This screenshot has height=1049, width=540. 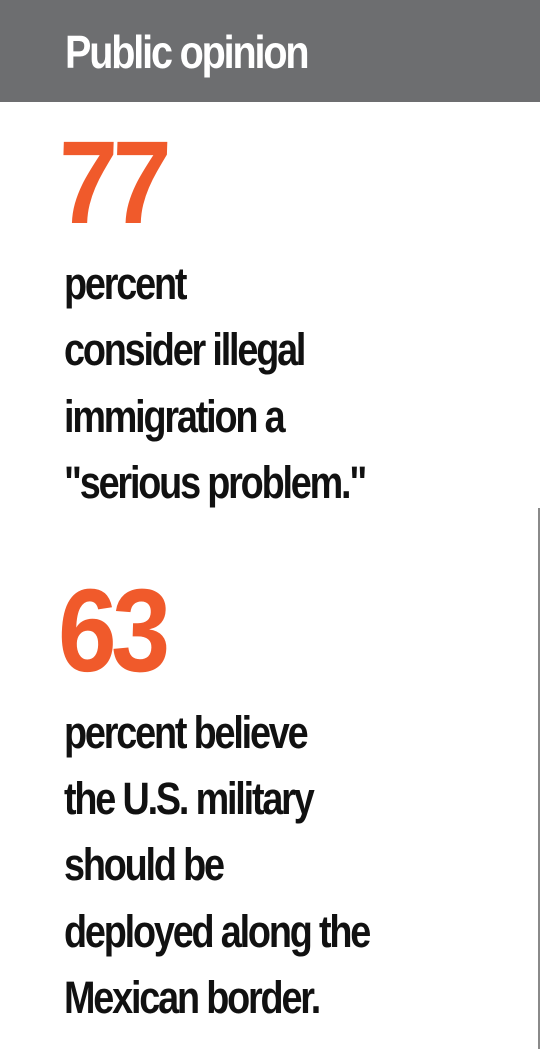 I want to click on header-bar: Public opinion, so click(x=270, y=51).